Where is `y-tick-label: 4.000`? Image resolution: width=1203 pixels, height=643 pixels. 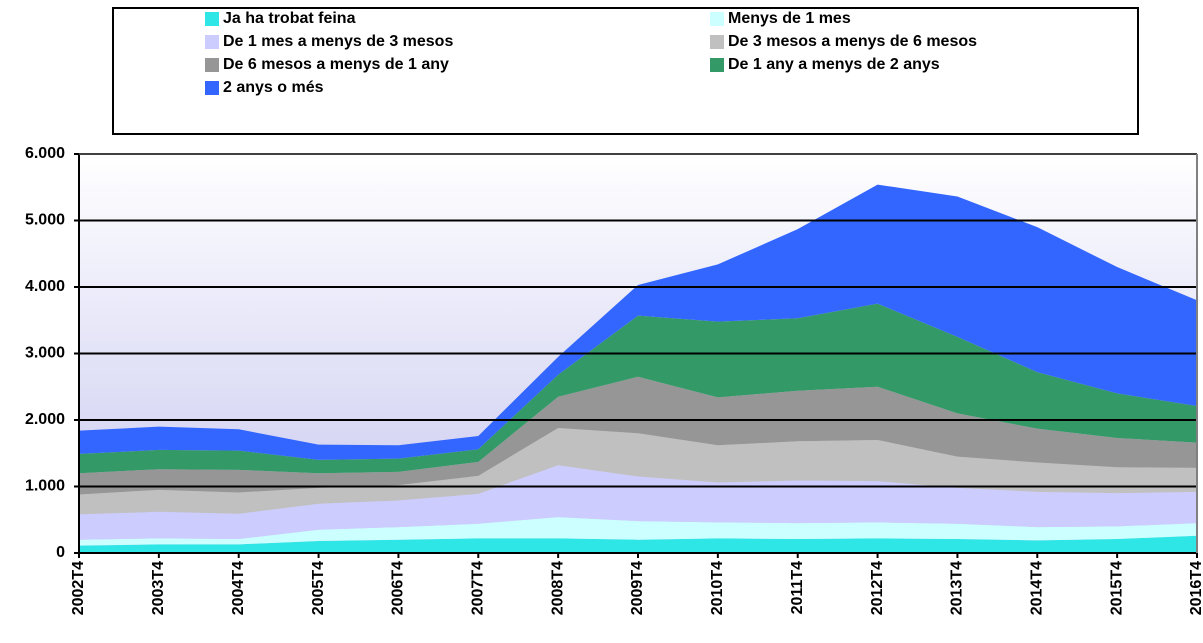
y-tick-label: 4.000 is located at coordinates (45, 286).